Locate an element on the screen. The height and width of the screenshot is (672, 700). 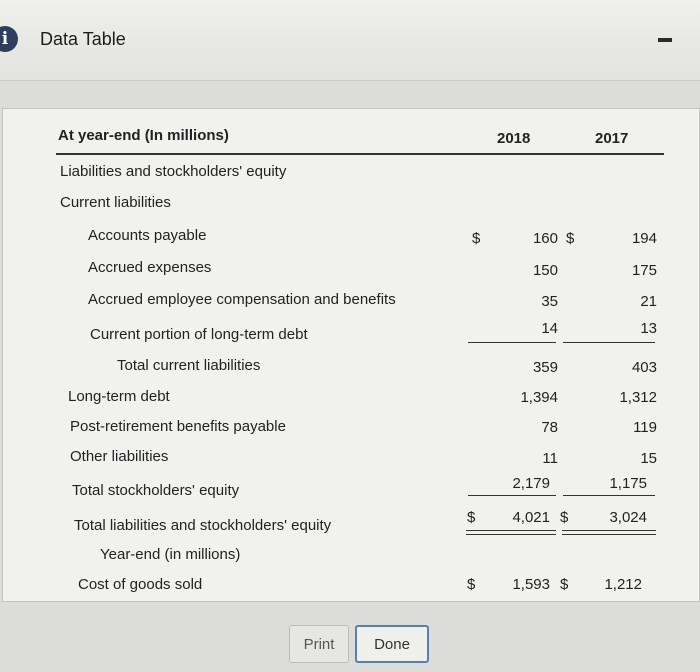
table-cell-2017: 15 is located at coordinates (648, 458).